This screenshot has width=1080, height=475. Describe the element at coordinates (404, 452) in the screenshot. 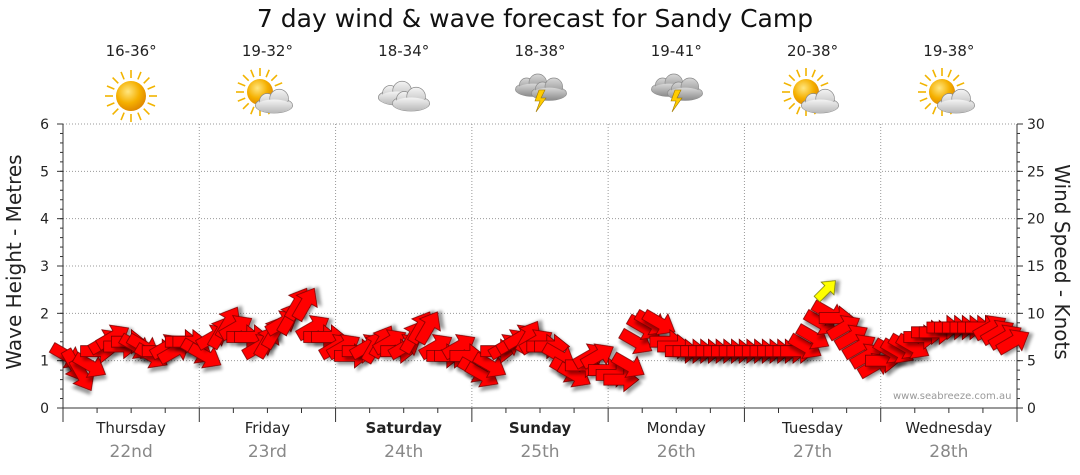

I see `day-date: 24th` at that location.